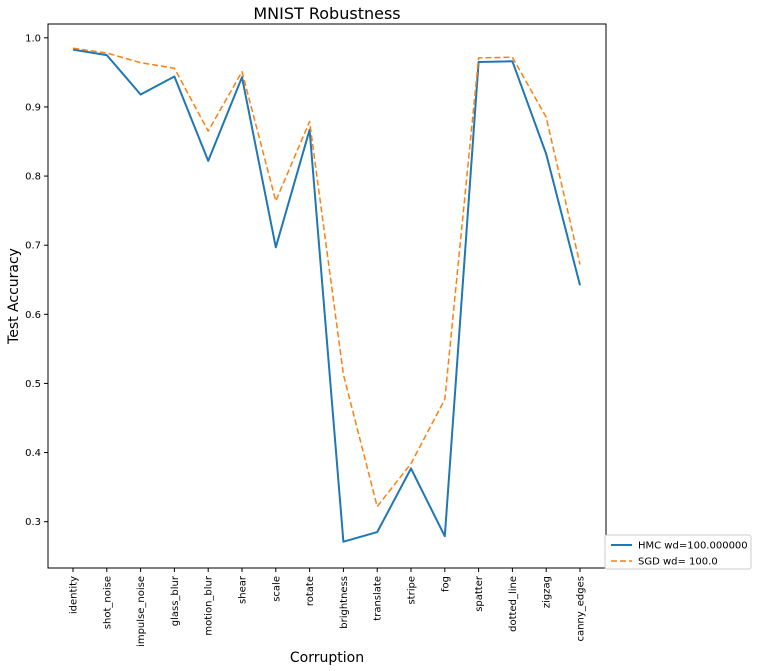 The height and width of the screenshot is (671, 757). What do you see at coordinates (479, 593) in the screenshot?
I see `x-tick-label: spatter` at bounding box center [479, 593].